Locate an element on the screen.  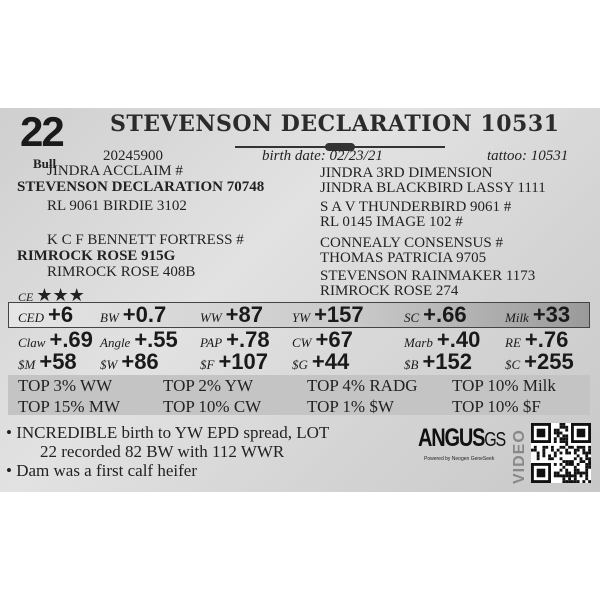
epd-value: +.78 is located at coordinates (248, 339).